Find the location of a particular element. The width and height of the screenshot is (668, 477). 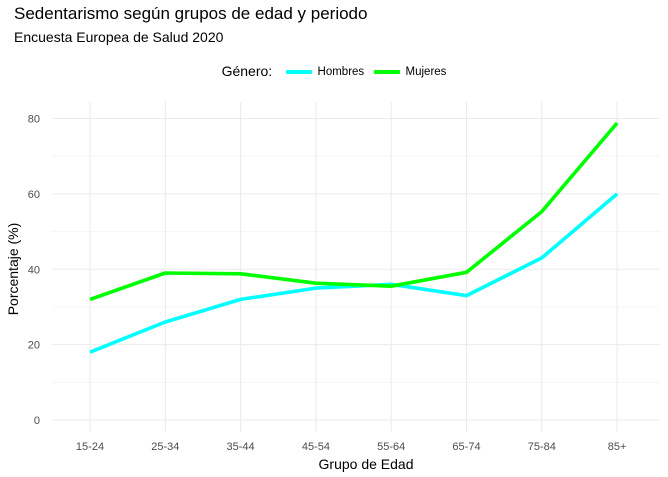

legend-item-mujeres: Mujeres is located at coordinates (410, 71).